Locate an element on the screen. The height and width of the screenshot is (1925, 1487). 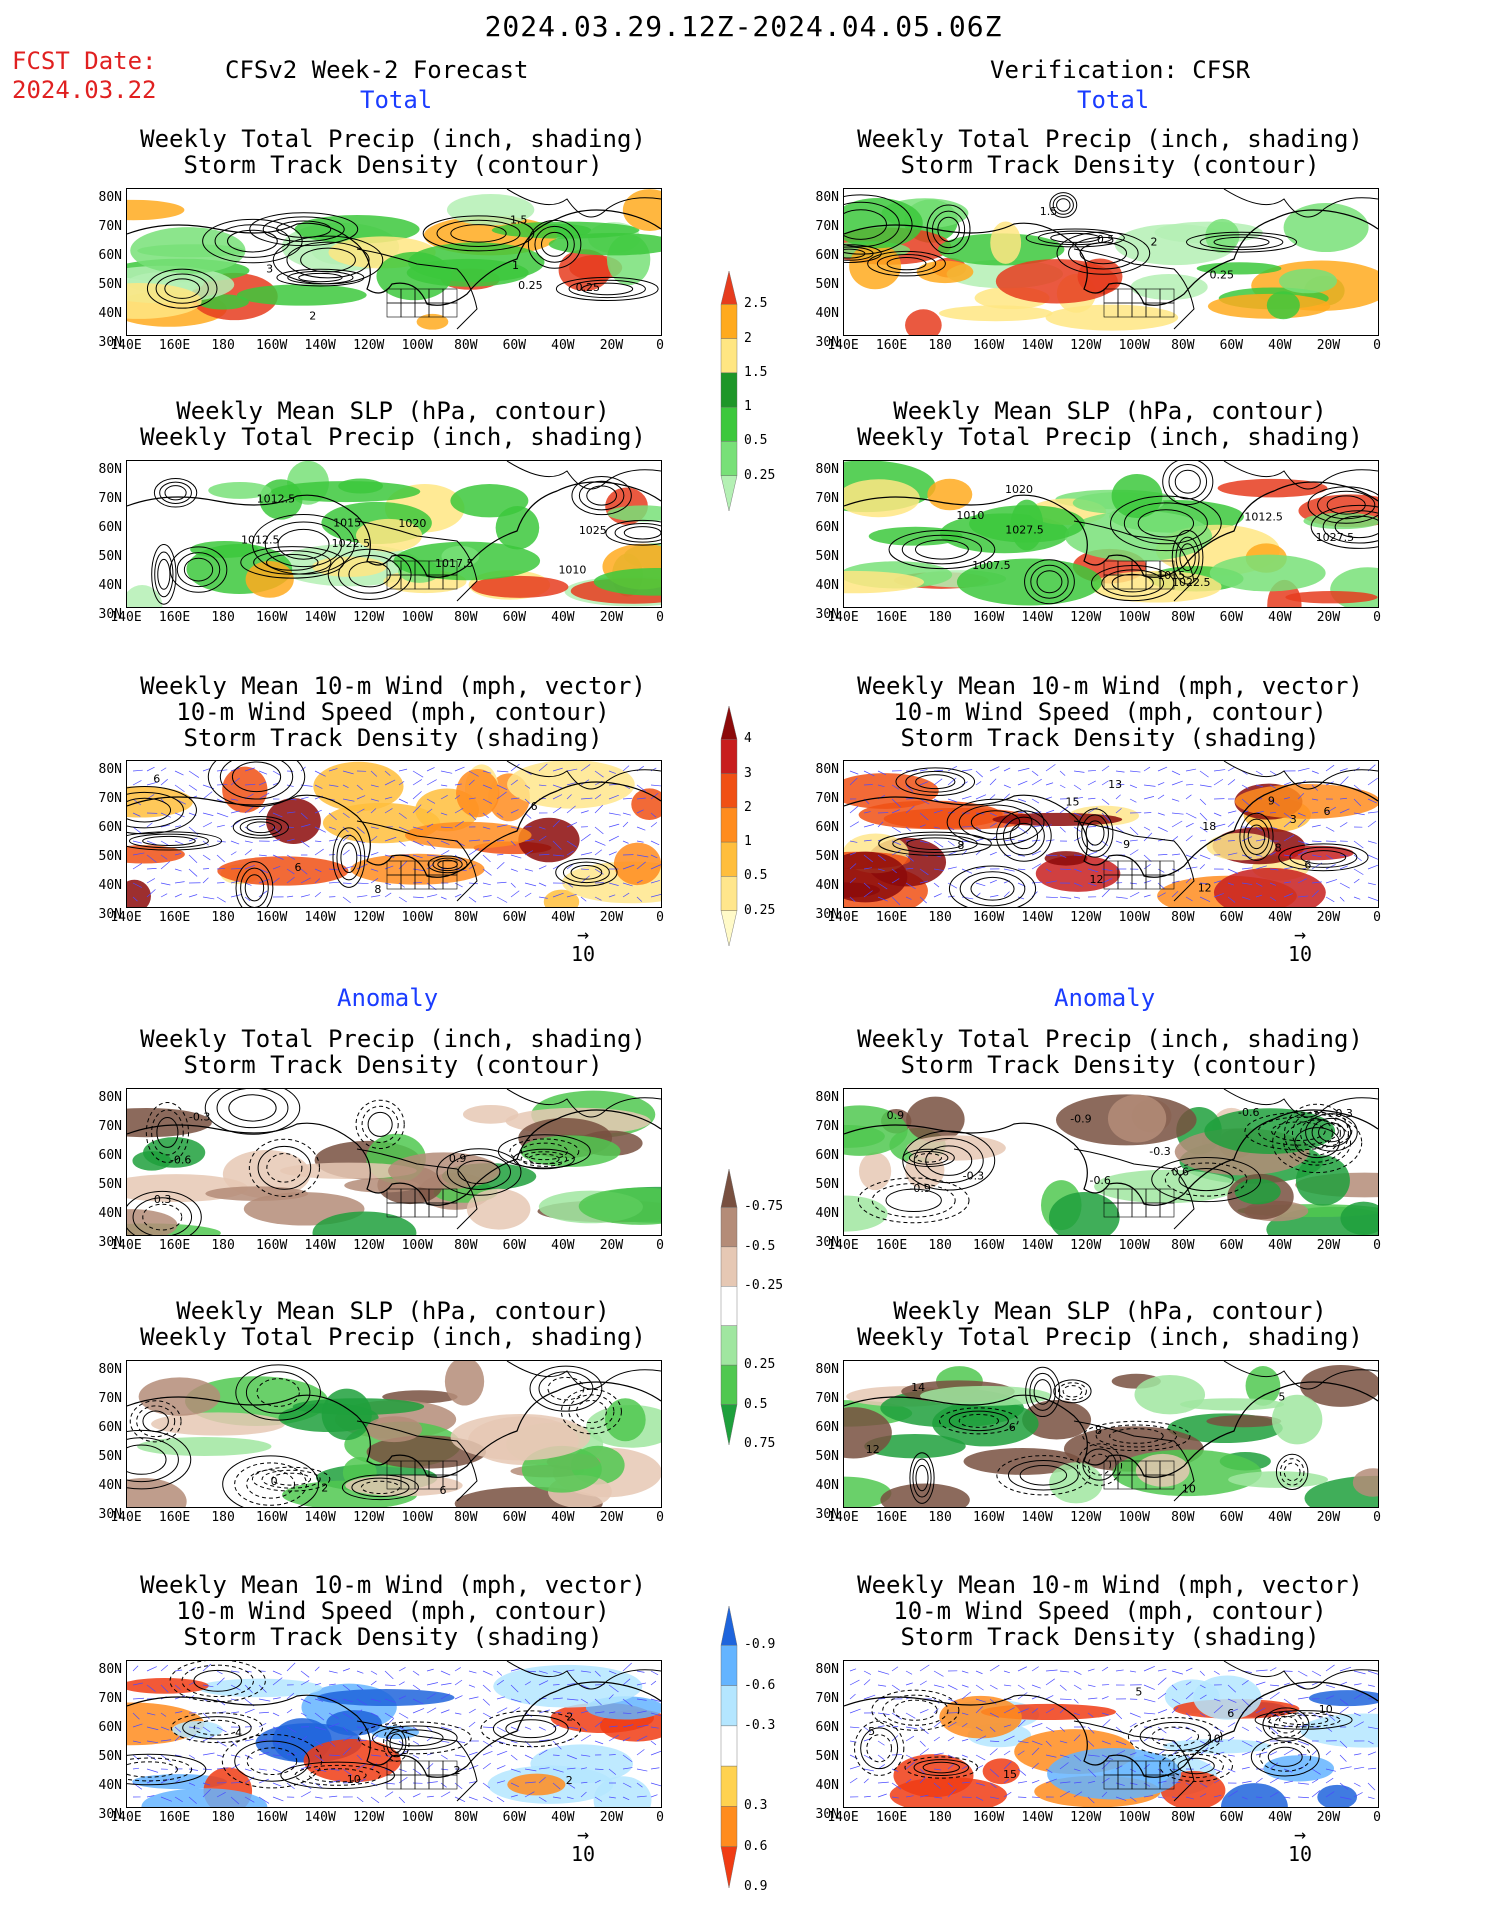
panel-title-line: Storm Track Density (shading) is located at coordinates (1110, 1637).